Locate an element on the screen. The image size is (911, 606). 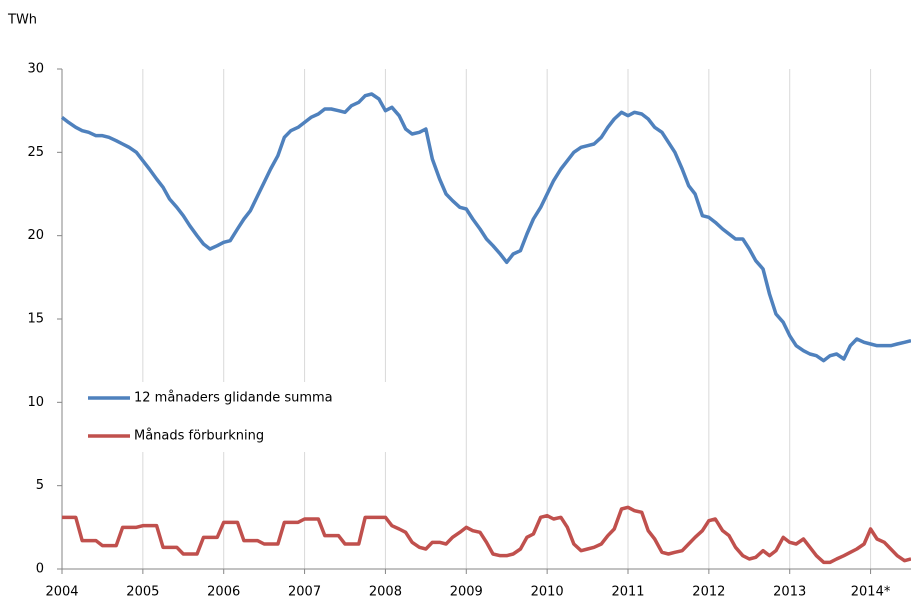
x-tick-label: 2013 is located at coordinates (789, 592).